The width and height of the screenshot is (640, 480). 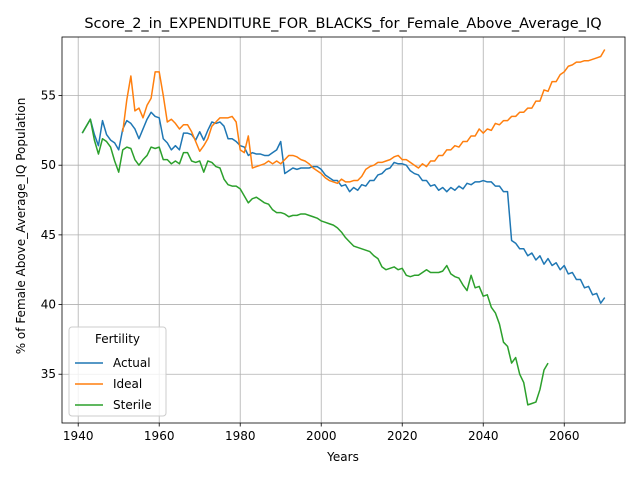 I want to click on x-axis-label: Years, so click(x=342, y=457).